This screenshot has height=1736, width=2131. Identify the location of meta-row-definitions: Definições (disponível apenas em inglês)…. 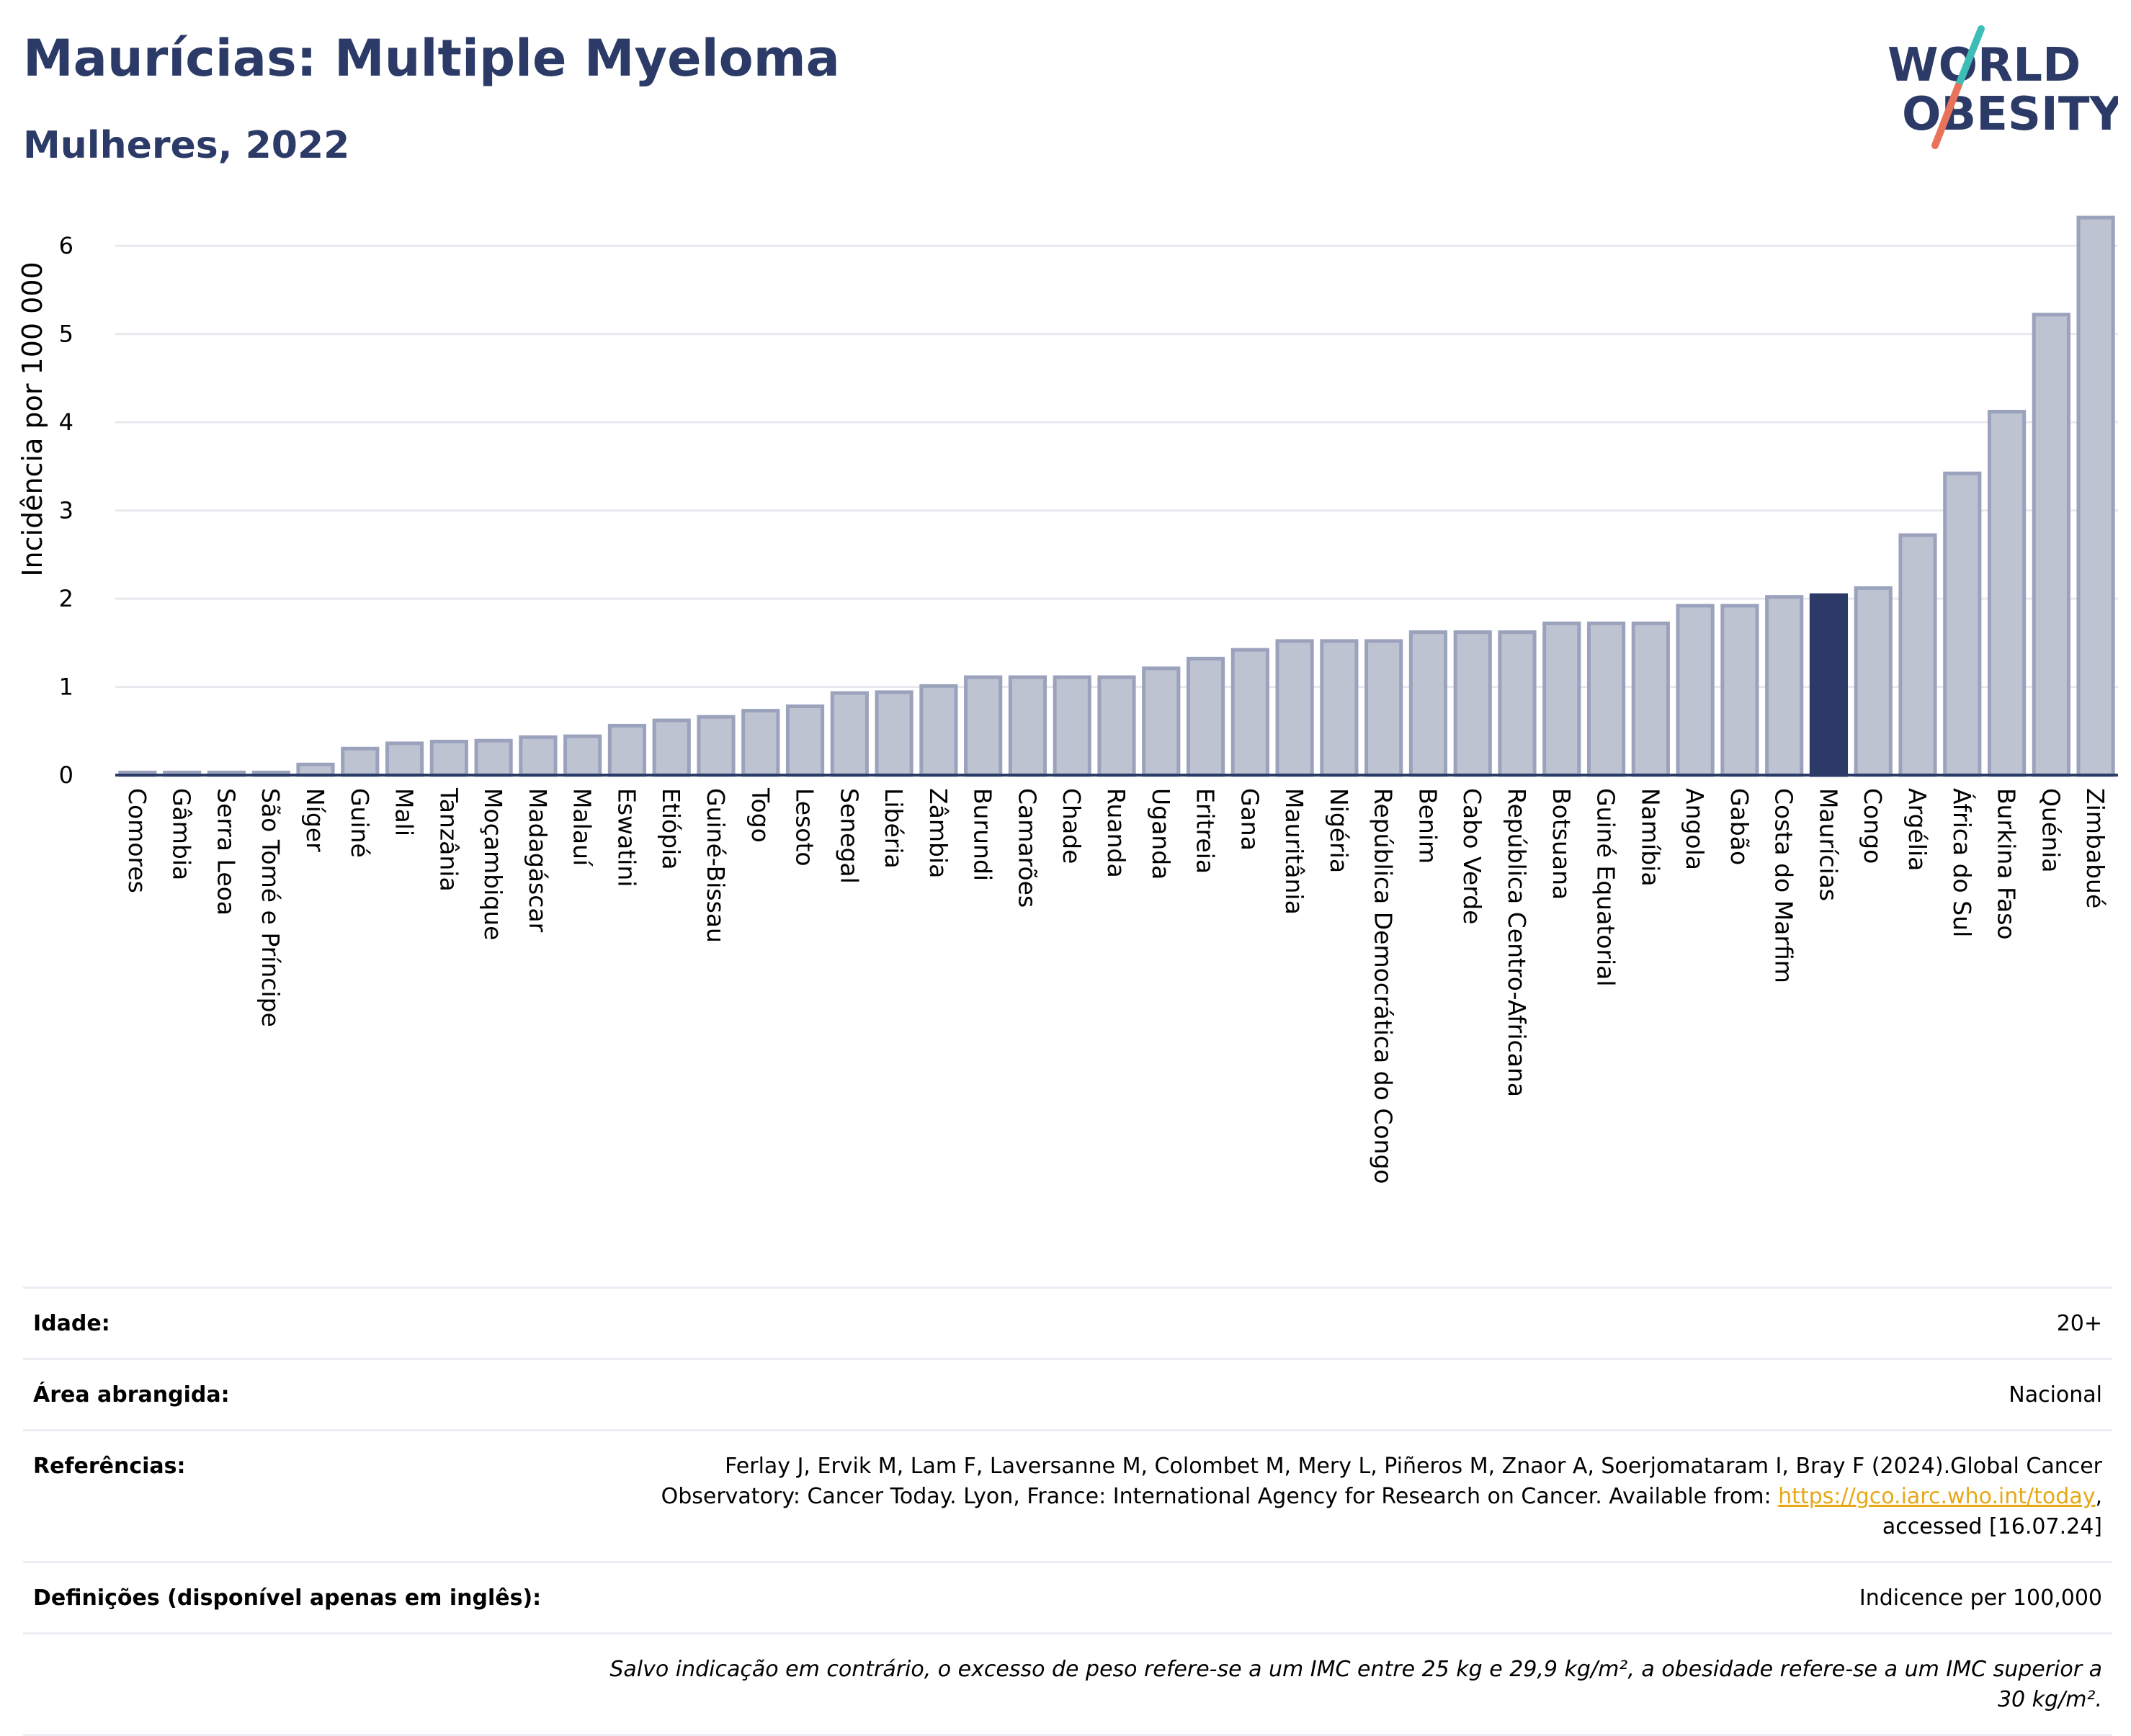
(1067, 1596).